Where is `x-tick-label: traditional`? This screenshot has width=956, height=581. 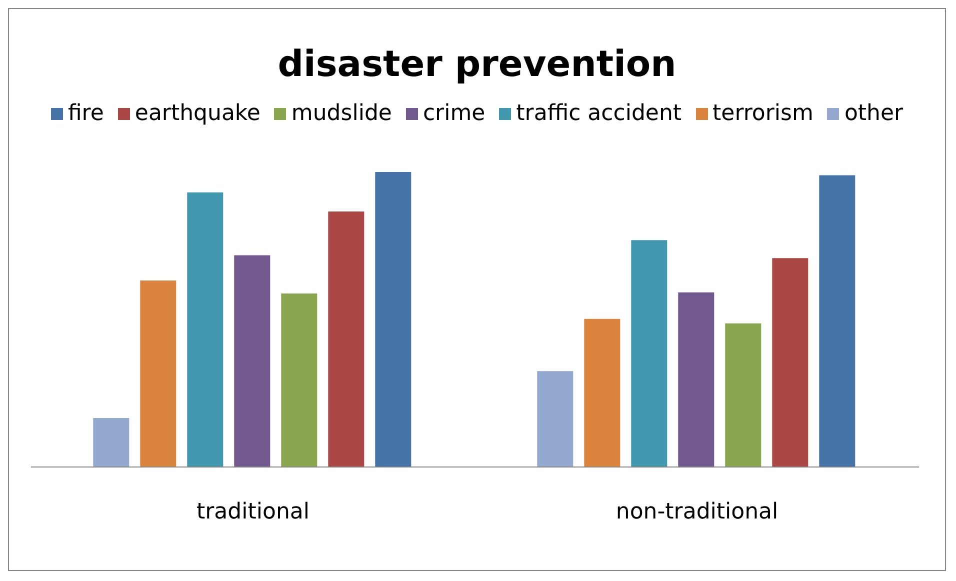 x-tick-label: traditional is located at coordinates (253, 512).